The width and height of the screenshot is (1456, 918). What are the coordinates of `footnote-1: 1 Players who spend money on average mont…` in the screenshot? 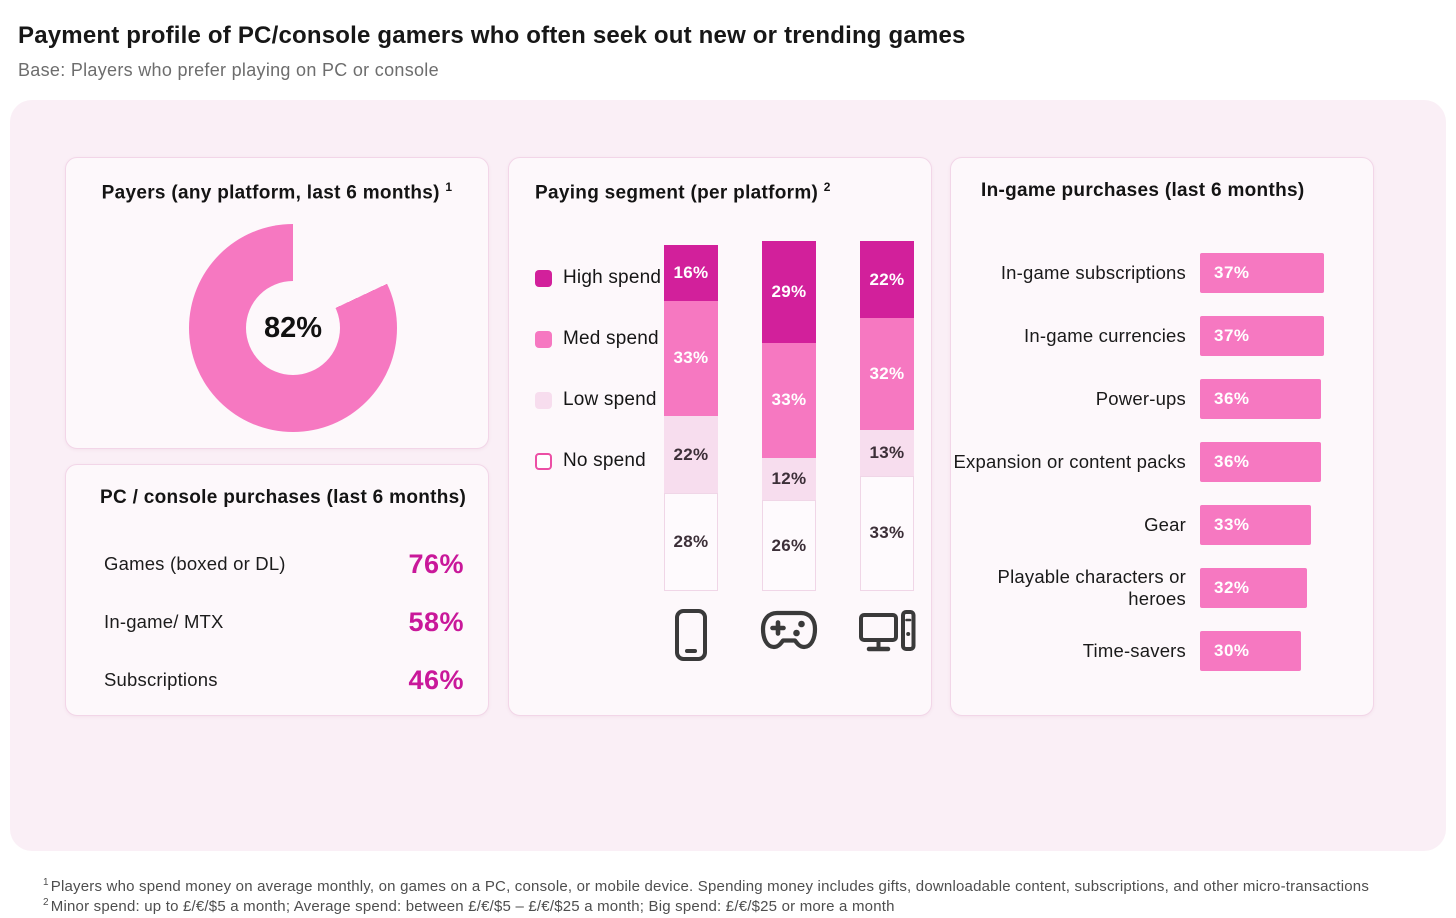 It's located at (708, 886).